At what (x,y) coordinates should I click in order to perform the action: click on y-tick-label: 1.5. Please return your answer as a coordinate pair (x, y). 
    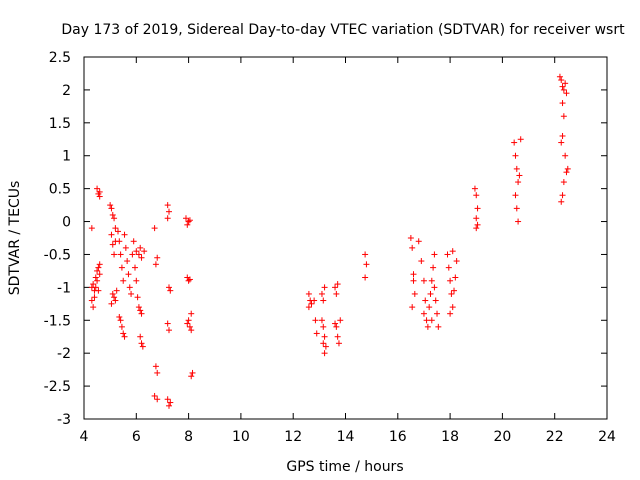
    Looking at the image, I should click on (60, 124).